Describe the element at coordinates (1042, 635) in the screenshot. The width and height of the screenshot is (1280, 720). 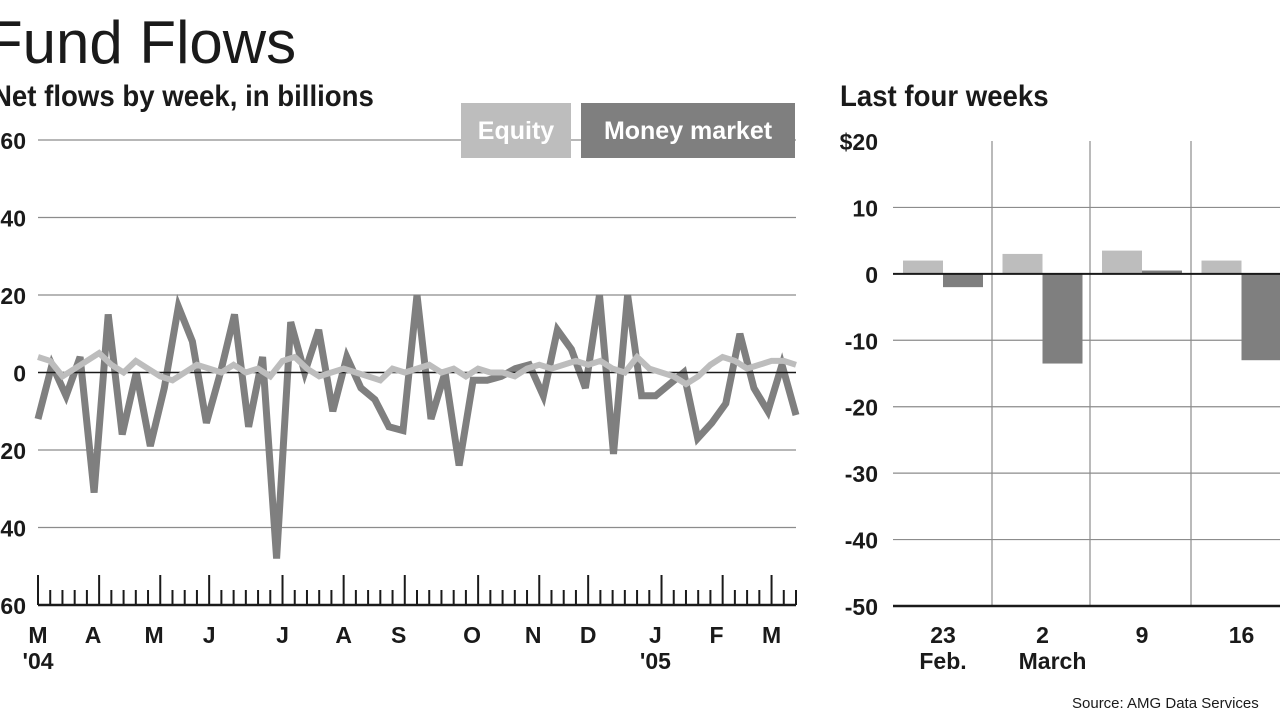
I see `x-category-label: 2` at that location.